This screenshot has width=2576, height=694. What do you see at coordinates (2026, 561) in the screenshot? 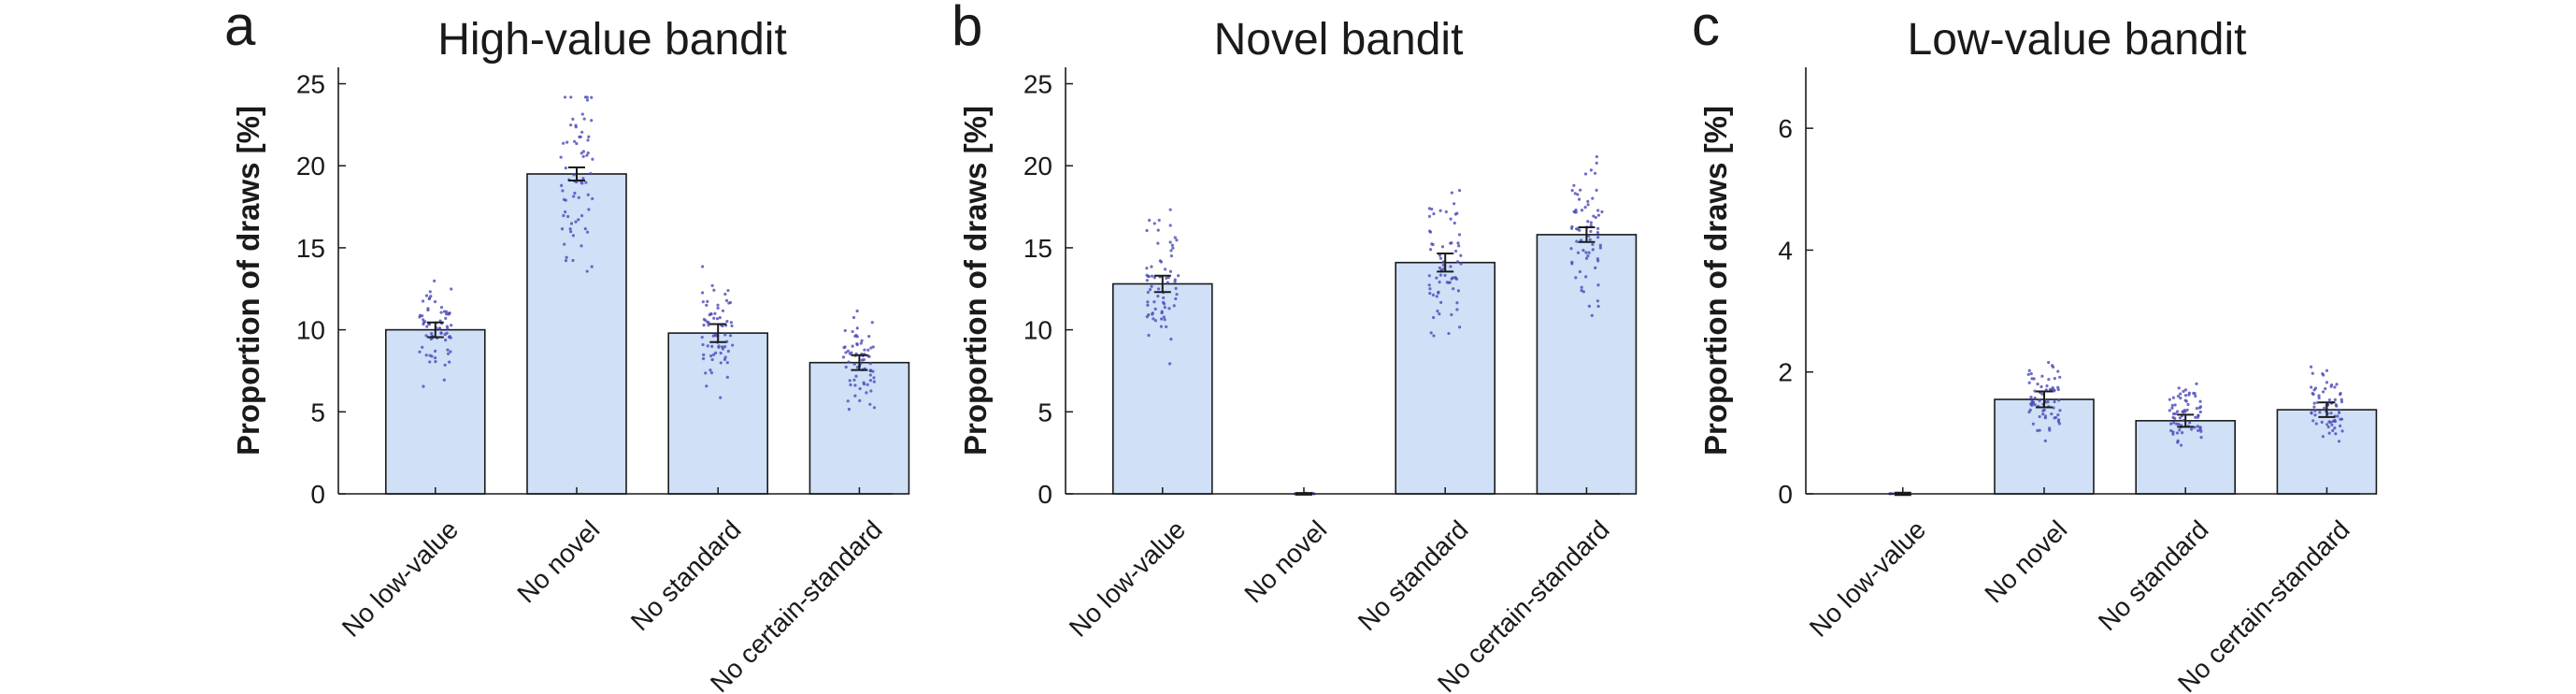
I see `x-tick-label: No novel` at bounding box center [2026, 561].